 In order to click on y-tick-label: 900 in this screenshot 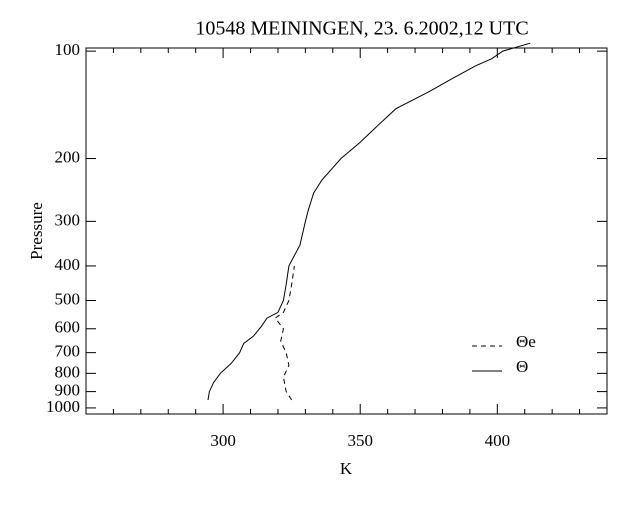, I will do `click(68, 390)`.